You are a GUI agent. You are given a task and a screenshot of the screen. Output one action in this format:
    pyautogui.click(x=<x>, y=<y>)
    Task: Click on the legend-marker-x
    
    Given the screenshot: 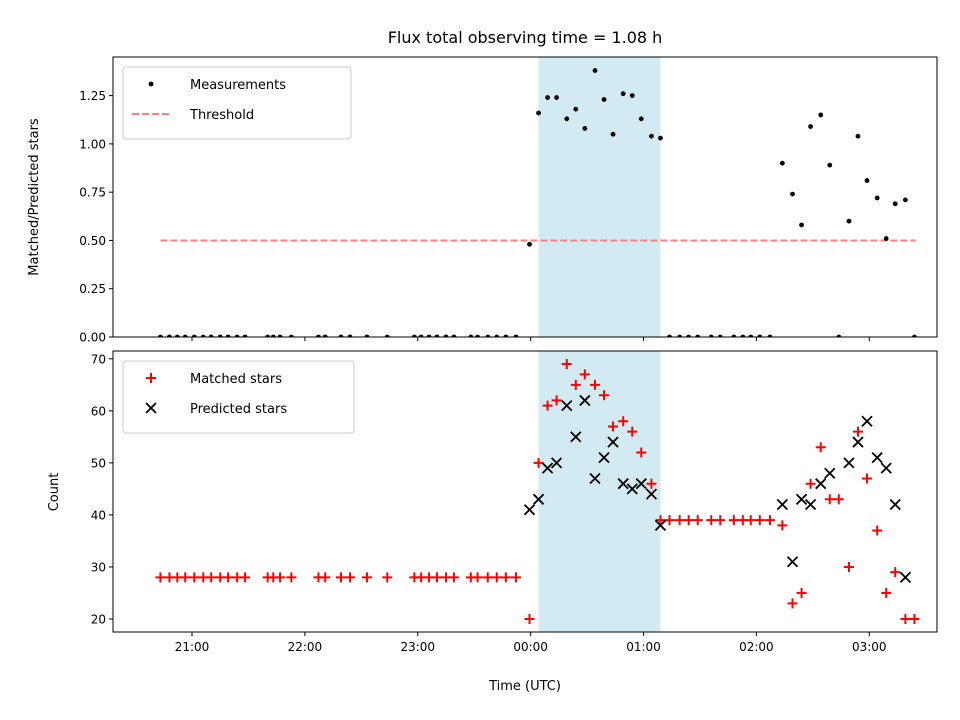 What is the action you would take?
    pyautogui.click(x=151, y=408)
    